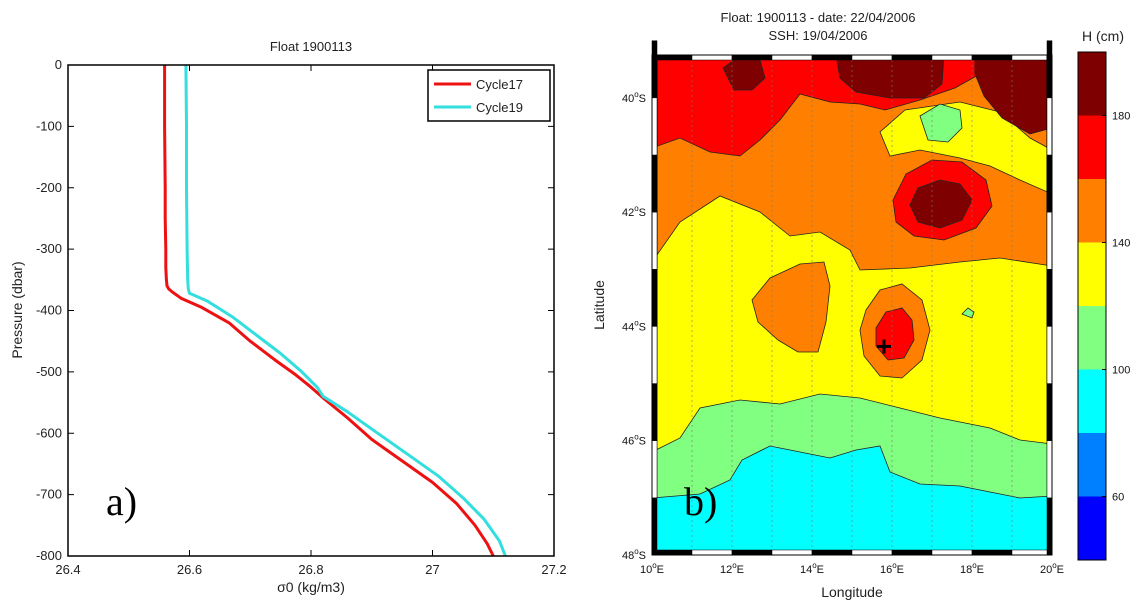  Describe the element at coordinates (700, 501) in the screenshot. I see `panel-label-b: b)` at that location.